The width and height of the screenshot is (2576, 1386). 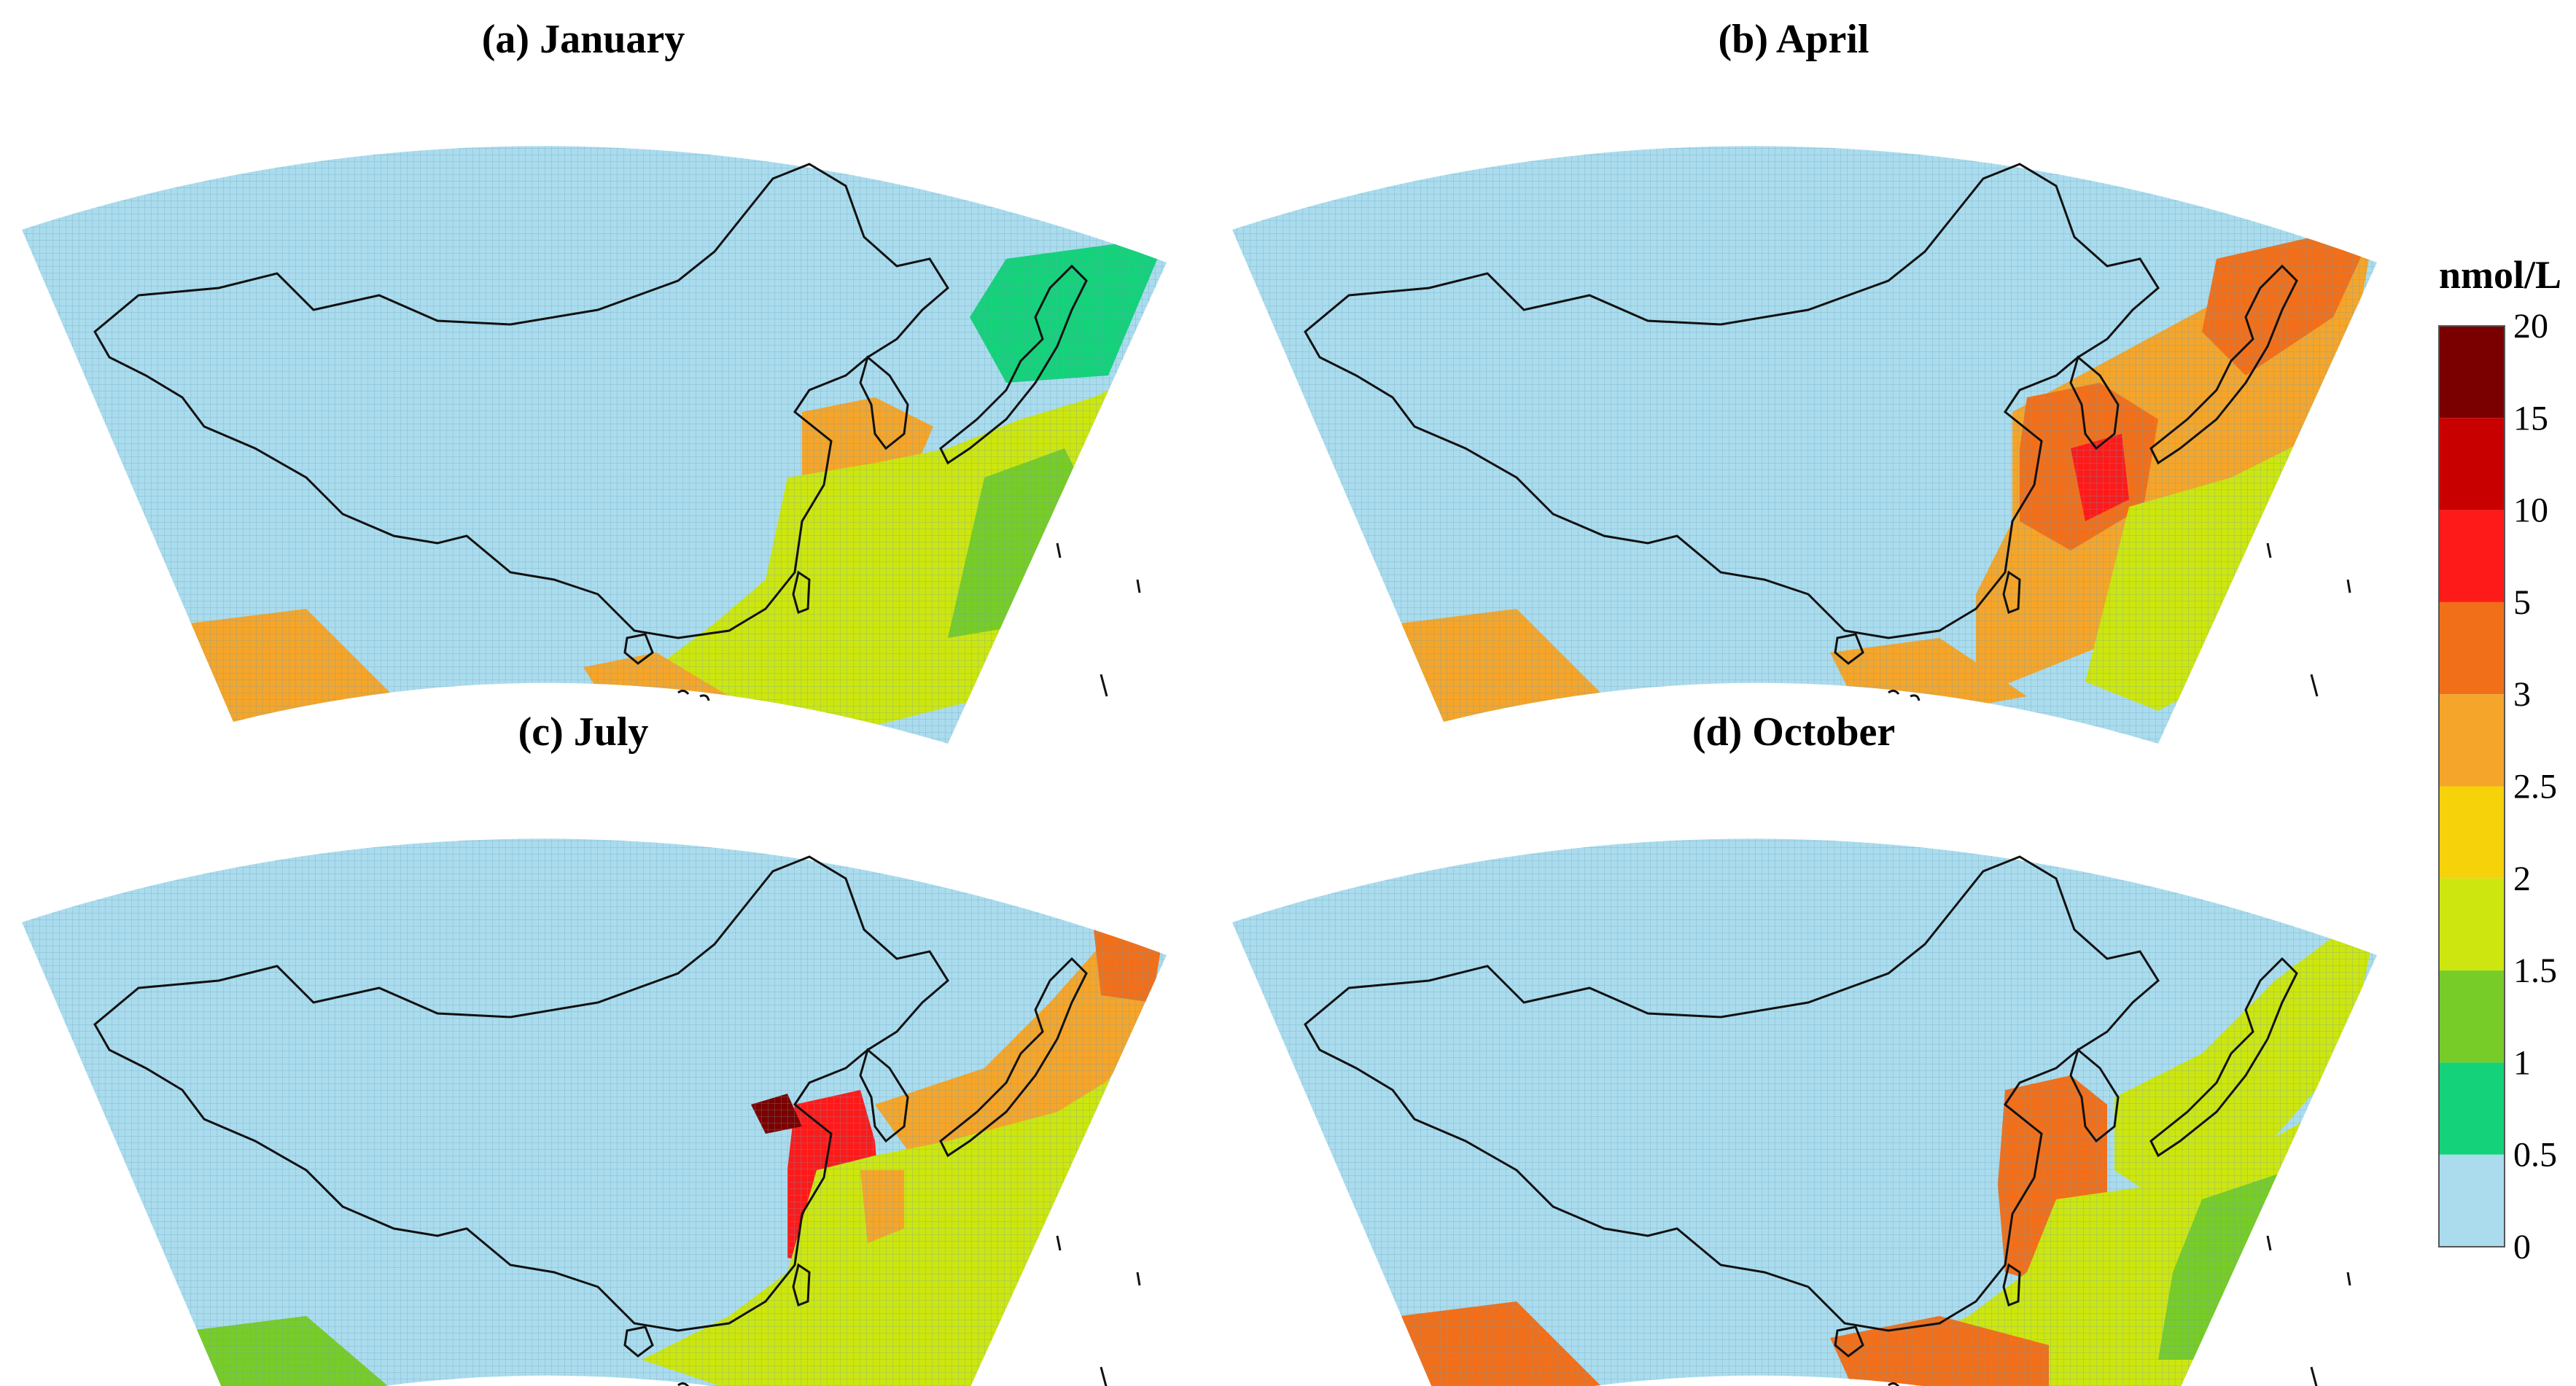 I want to click on colorbar: nmol/L 20 15 10 5 3 2.5 2 1.5 1 0.5 0, so click(x=2499, y=760).